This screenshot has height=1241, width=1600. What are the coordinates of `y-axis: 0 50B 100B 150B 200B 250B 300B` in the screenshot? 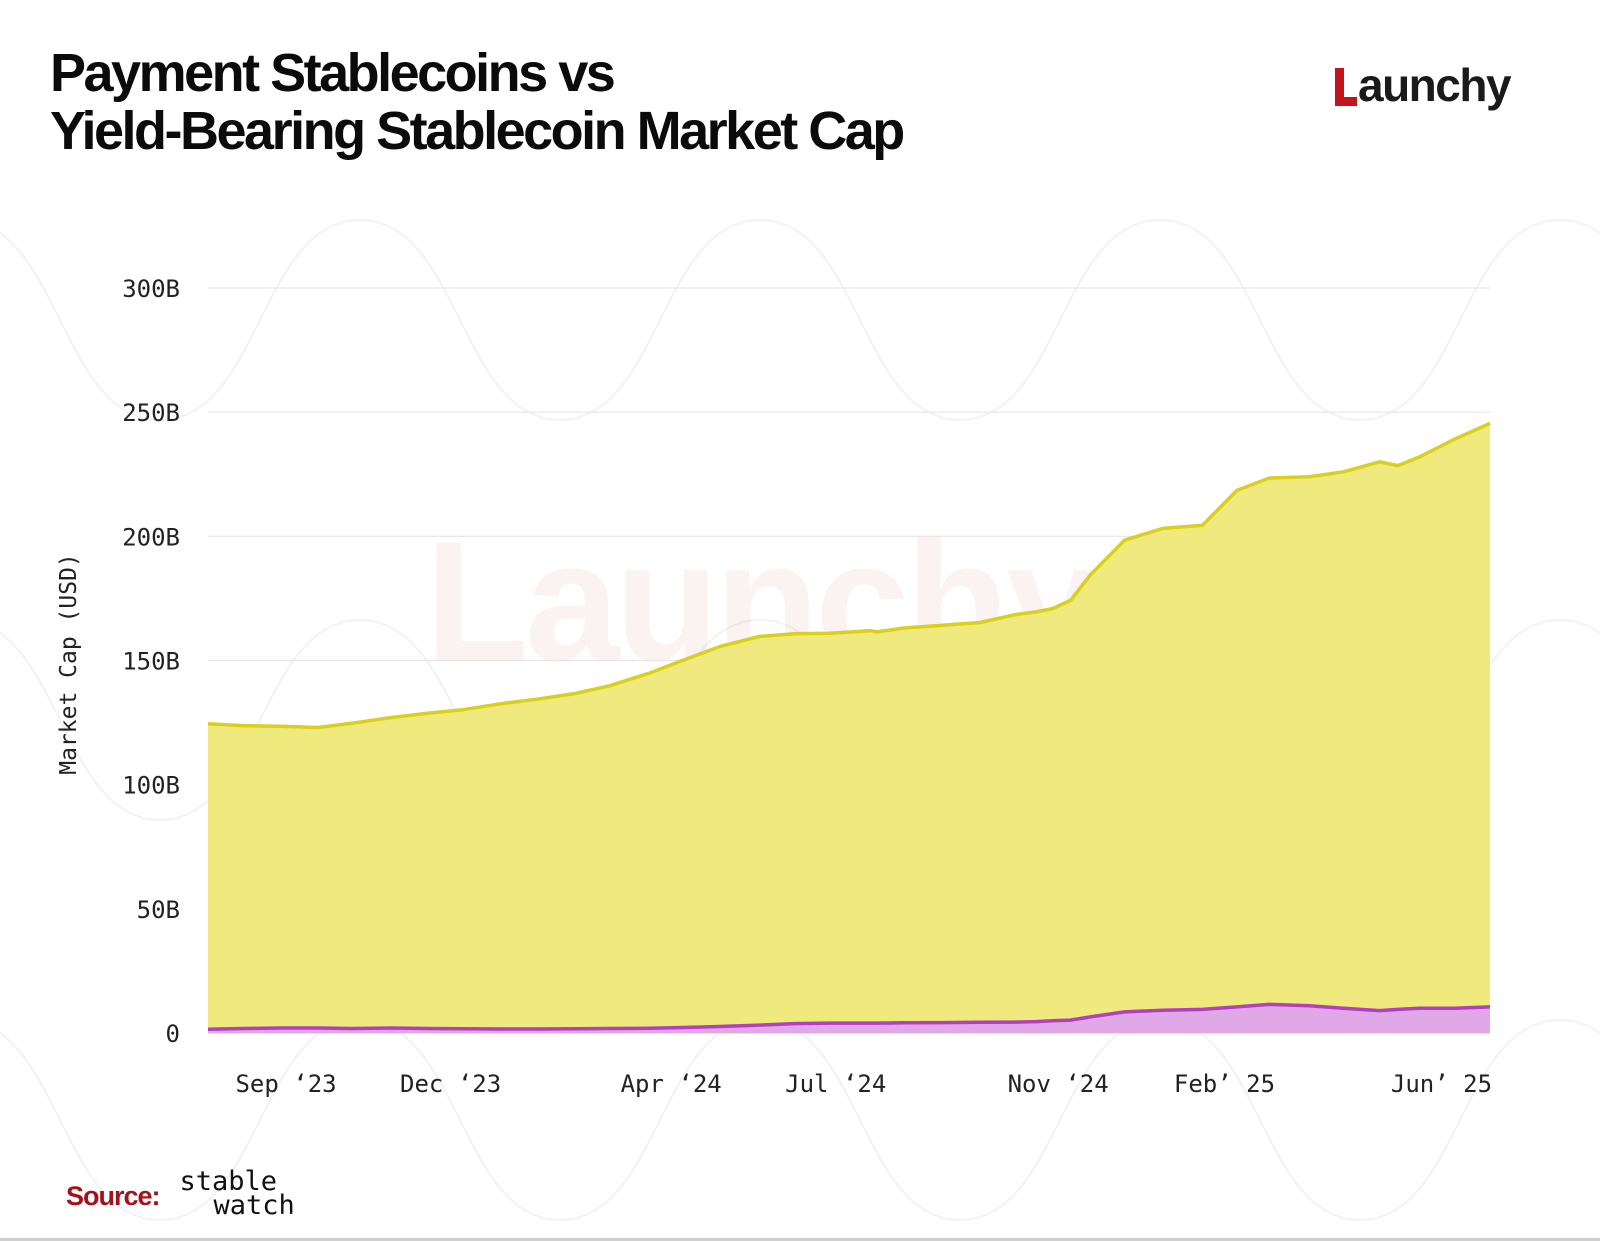 It's located at (151, 661).